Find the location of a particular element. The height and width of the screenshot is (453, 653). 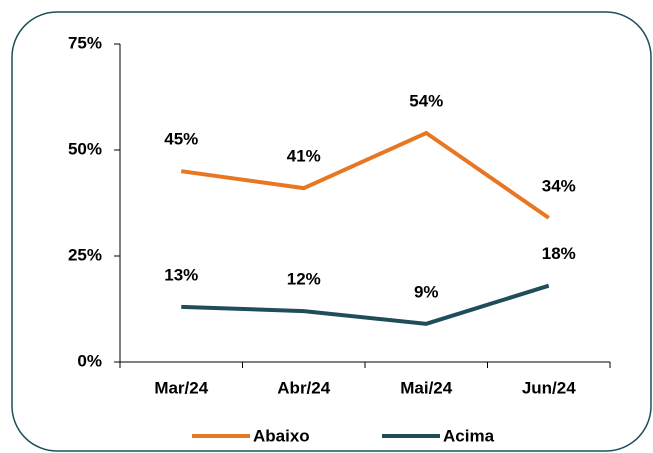

y-tick-label: 50% is located at coordinates (85, 148).